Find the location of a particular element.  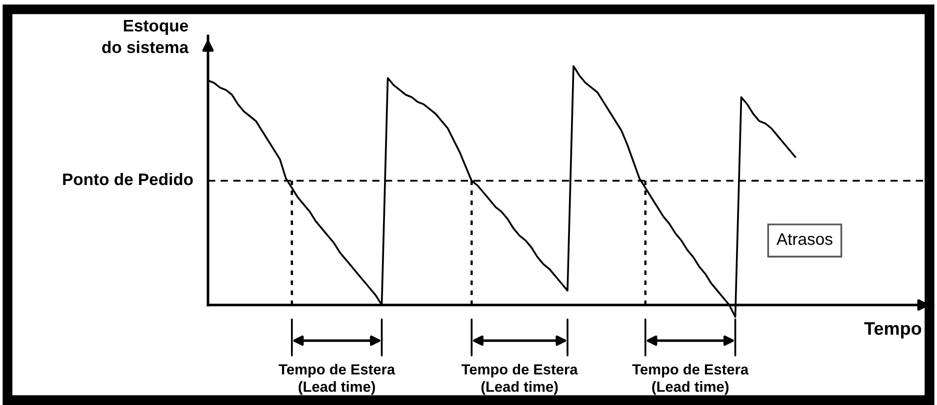

ref-line-label: Ponto de Pedido is located at coordinates (128, 179).